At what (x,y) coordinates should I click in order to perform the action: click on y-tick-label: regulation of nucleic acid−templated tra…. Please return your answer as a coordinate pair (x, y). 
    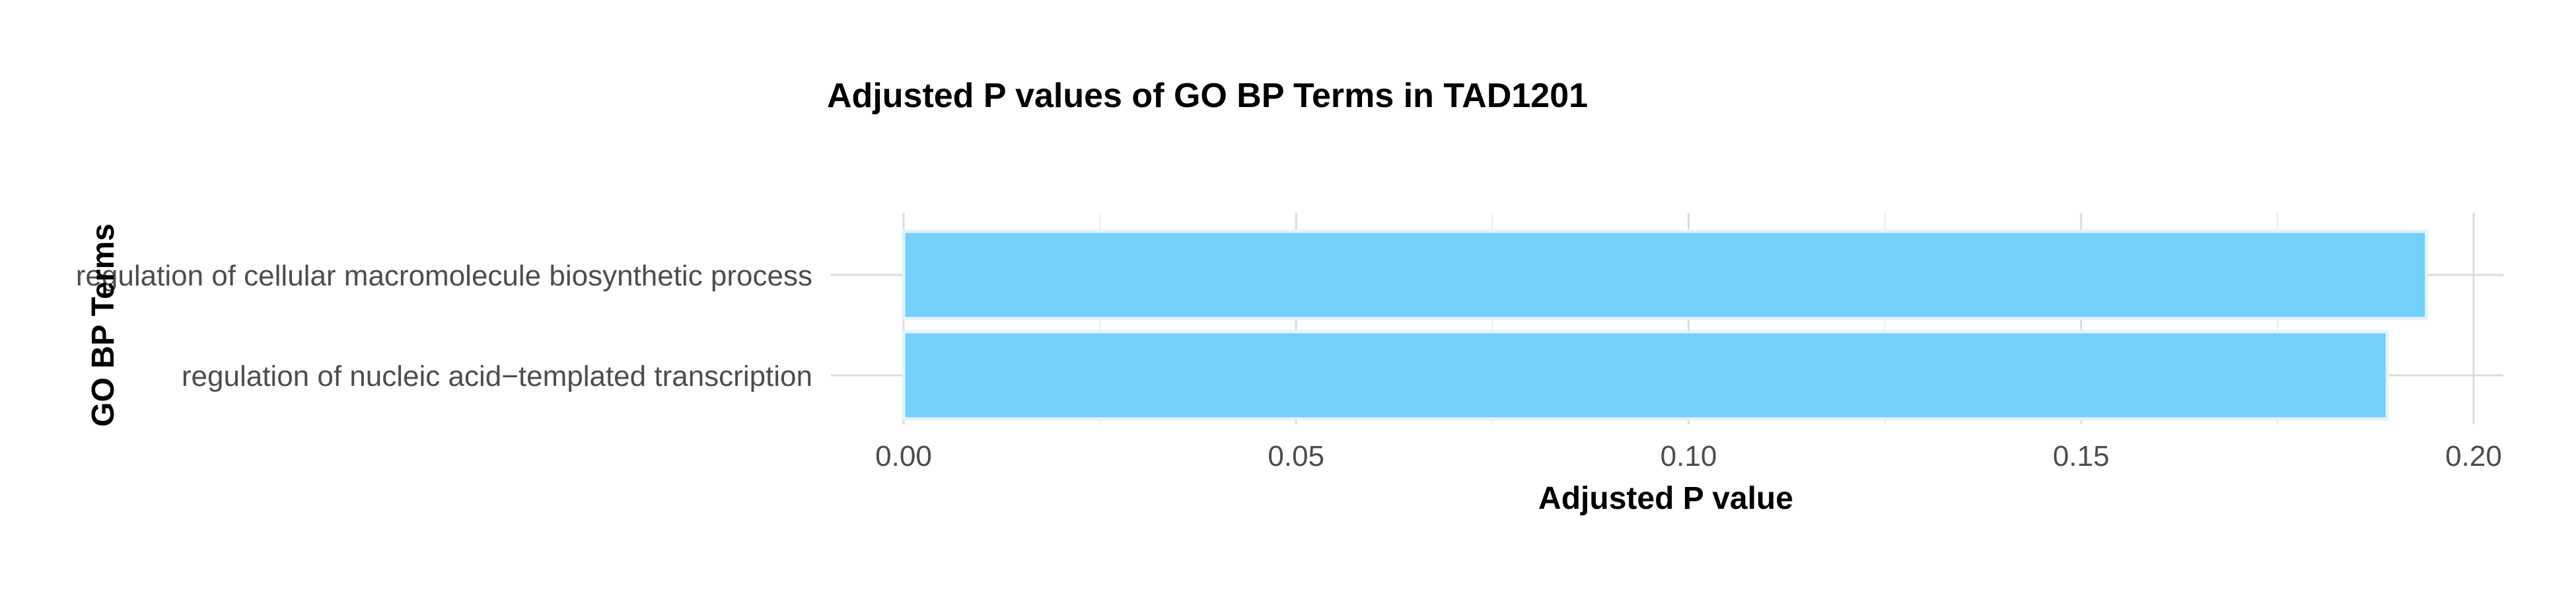
    Looking at the image, I should click on (497, 376).